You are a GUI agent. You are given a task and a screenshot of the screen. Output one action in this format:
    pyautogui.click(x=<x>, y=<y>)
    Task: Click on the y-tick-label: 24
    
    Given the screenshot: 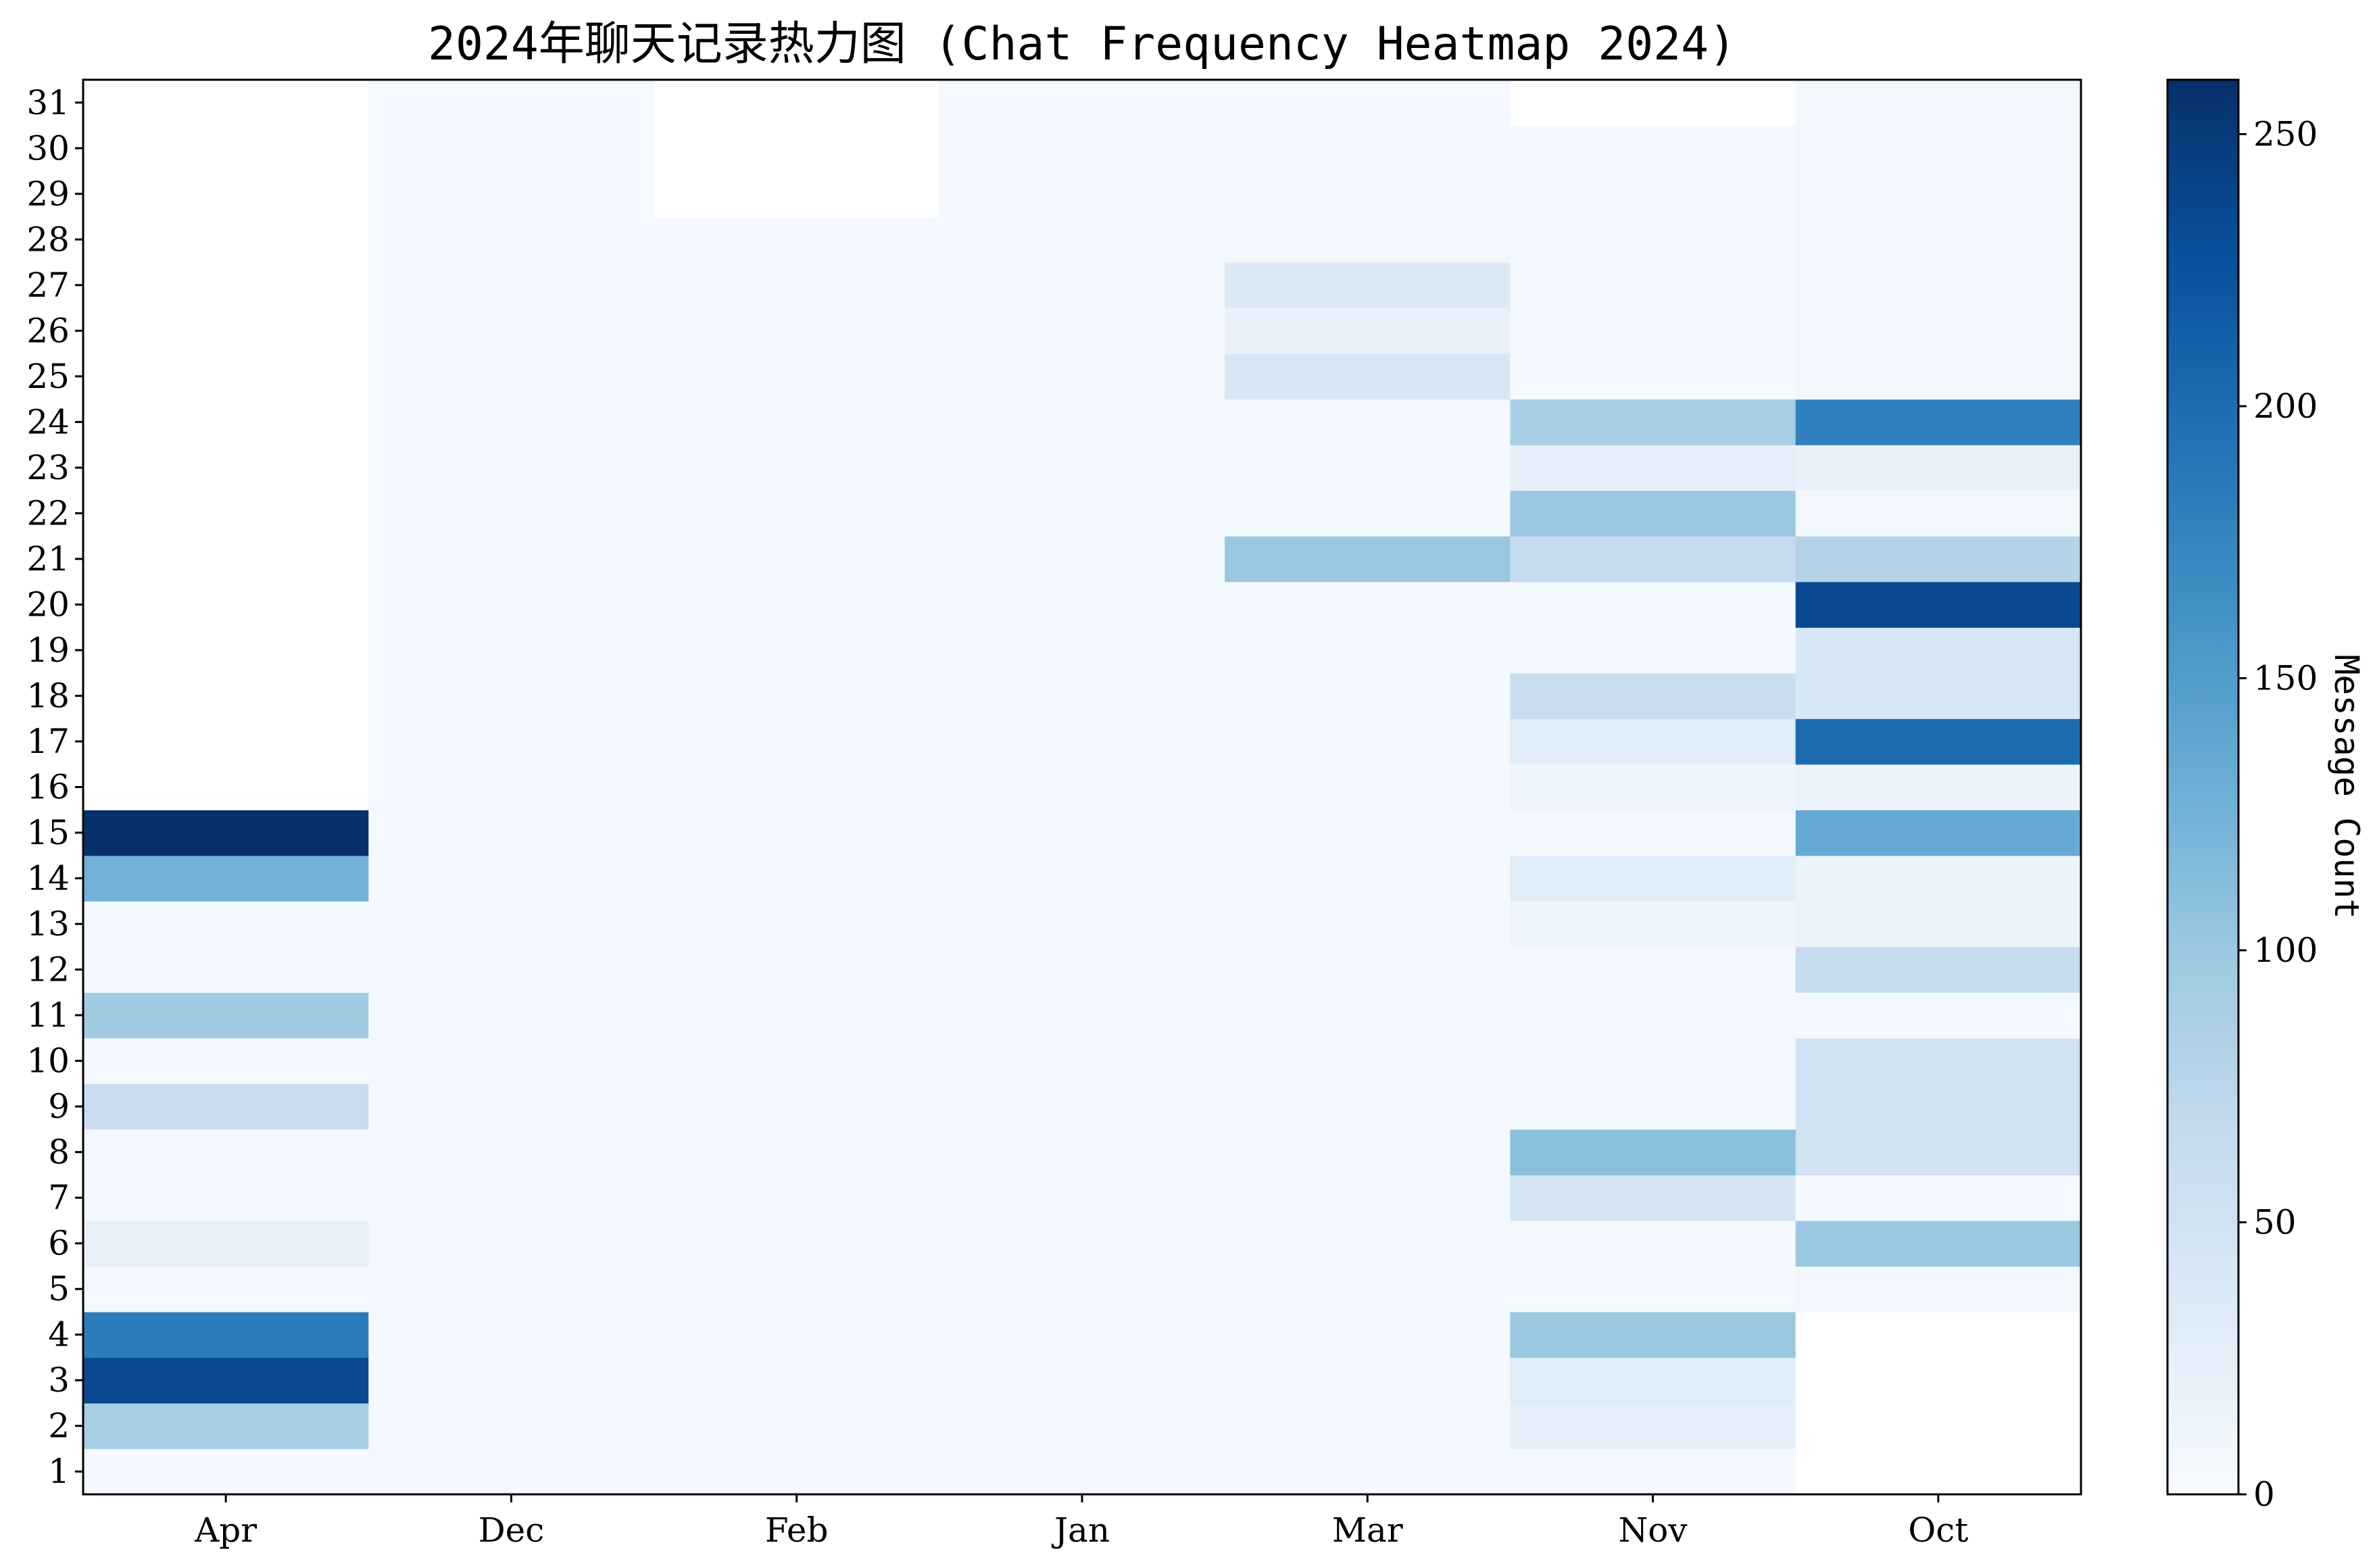 What is the action you would take?
    pyautogui.click(x=48, y=421)
    